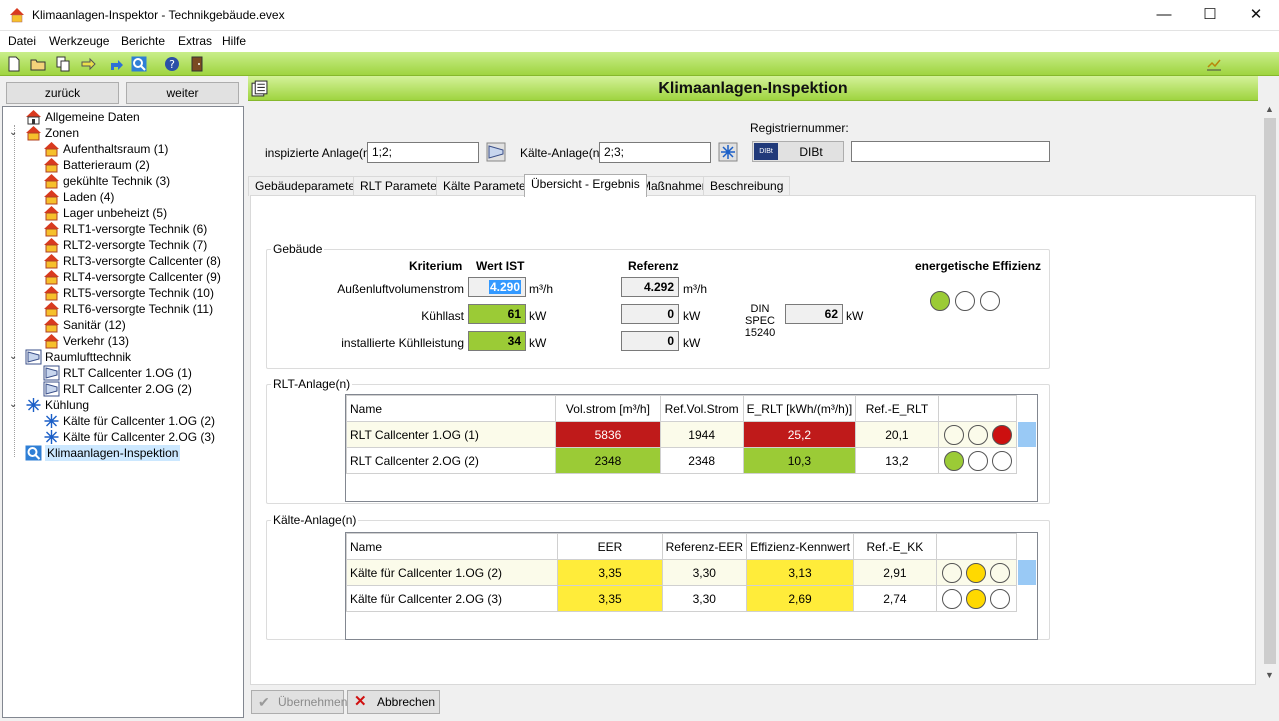  I want to click on print-report-icon, so click(259, 88).